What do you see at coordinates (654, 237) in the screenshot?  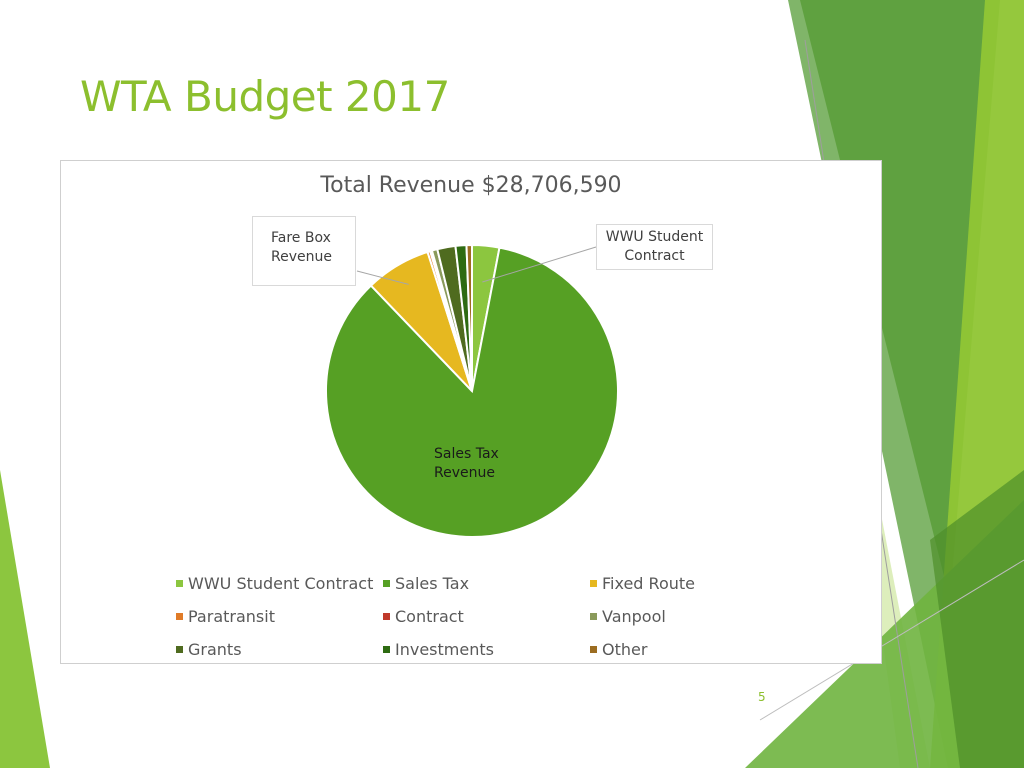 I see `wwu-callout-line1: WWU Student` at bounding box center [654, 237].